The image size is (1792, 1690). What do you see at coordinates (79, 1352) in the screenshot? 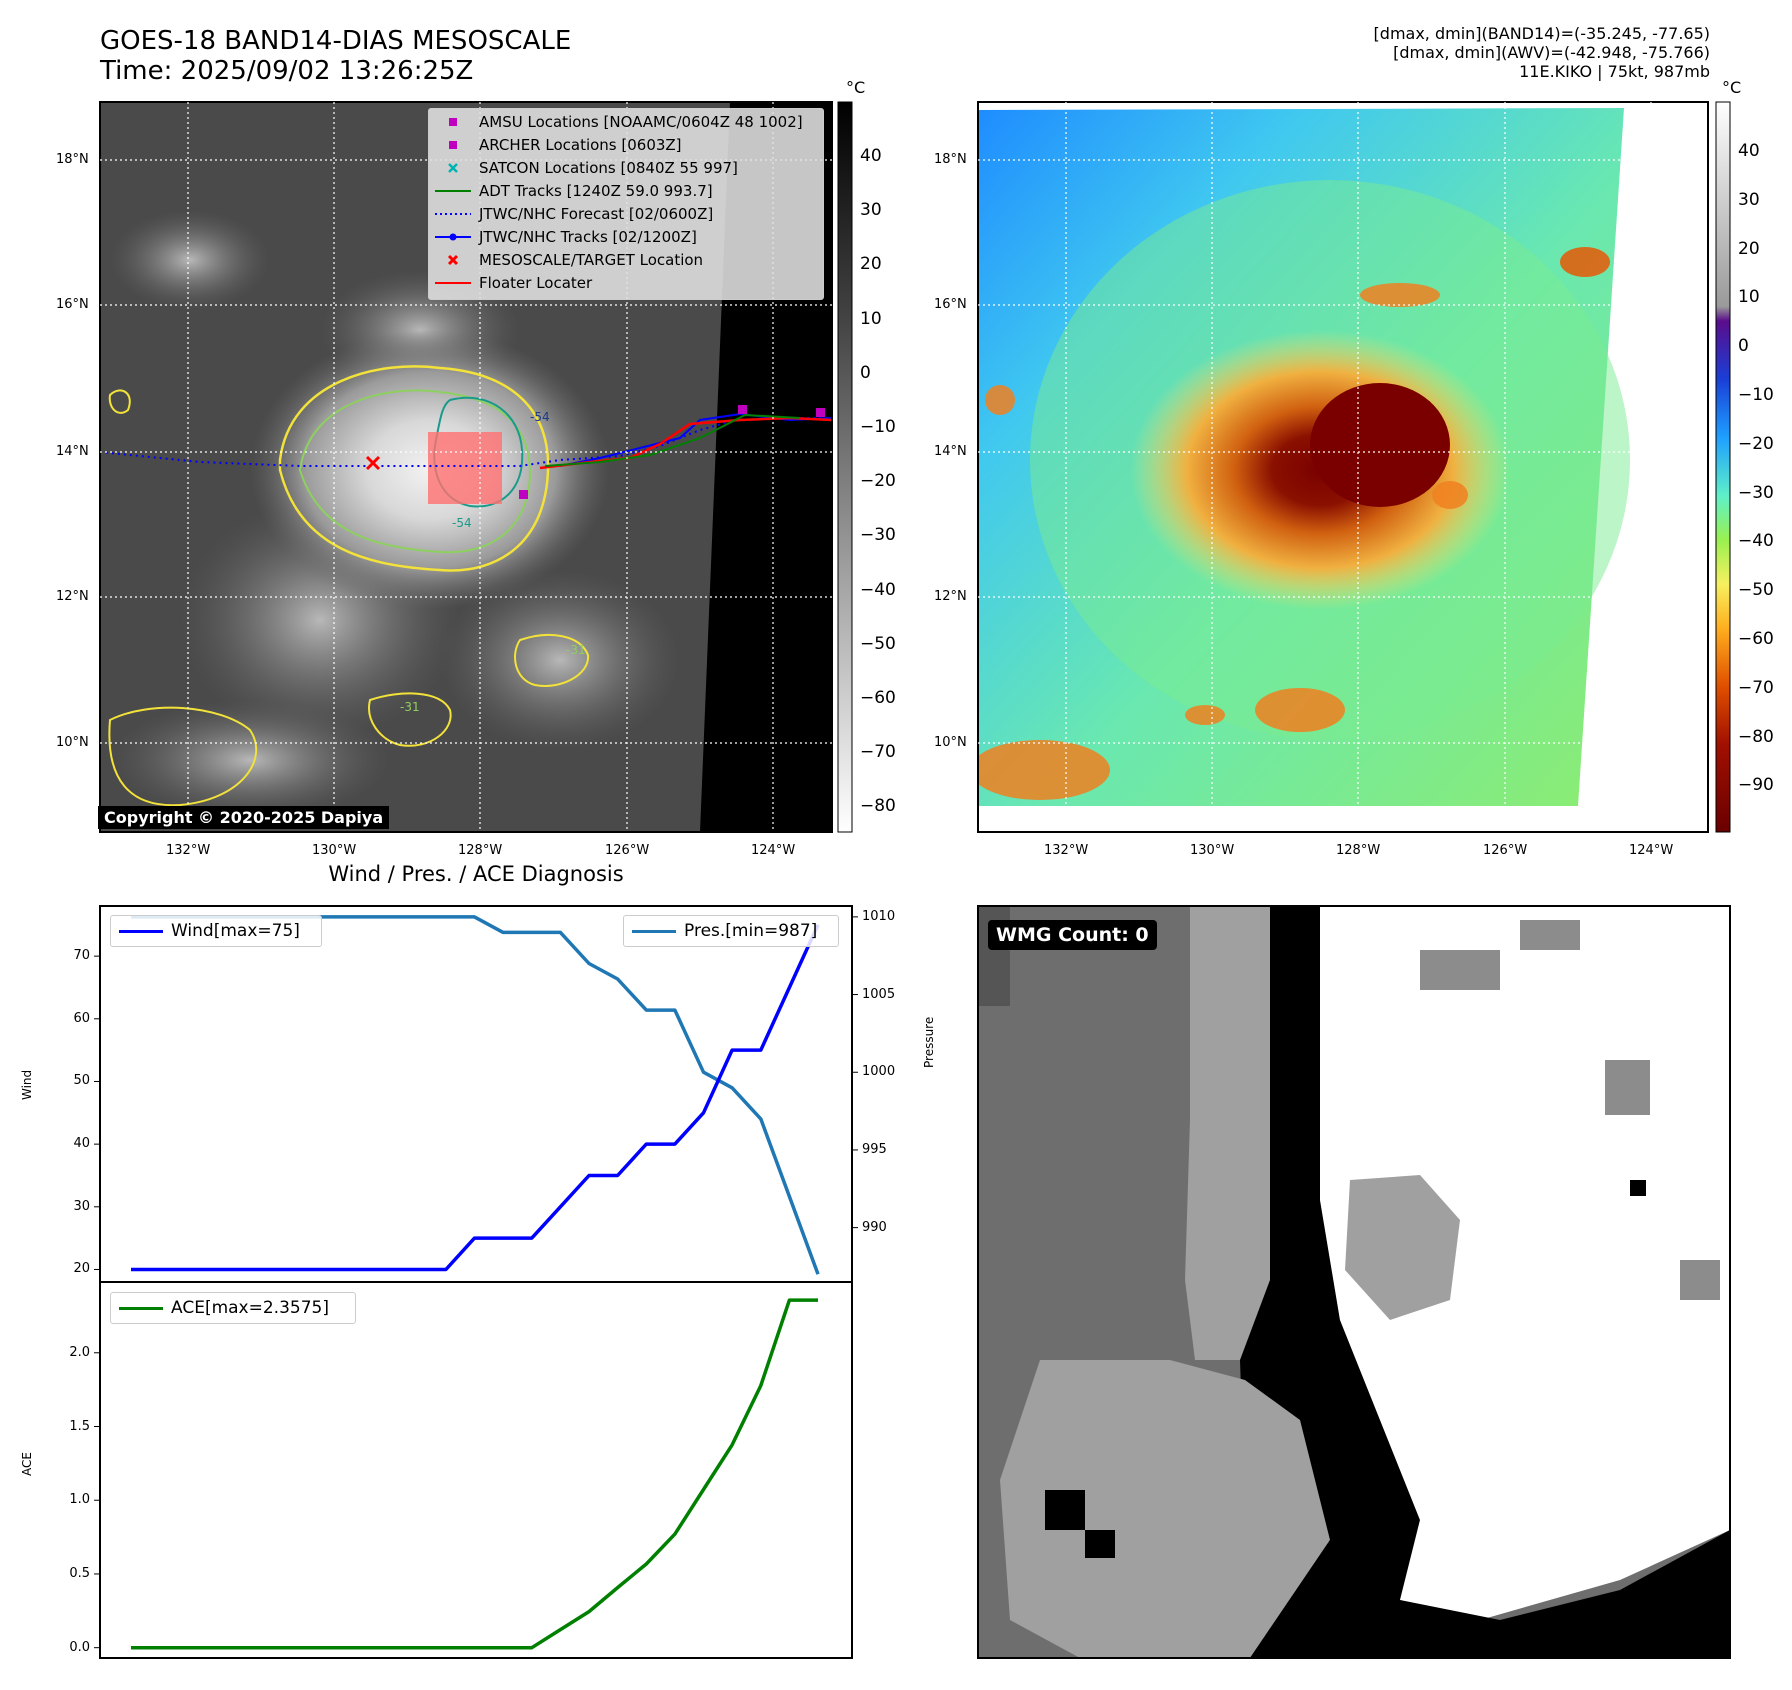
I see `ace-tick-label: 2.0` at bounding box center [79, 1352].